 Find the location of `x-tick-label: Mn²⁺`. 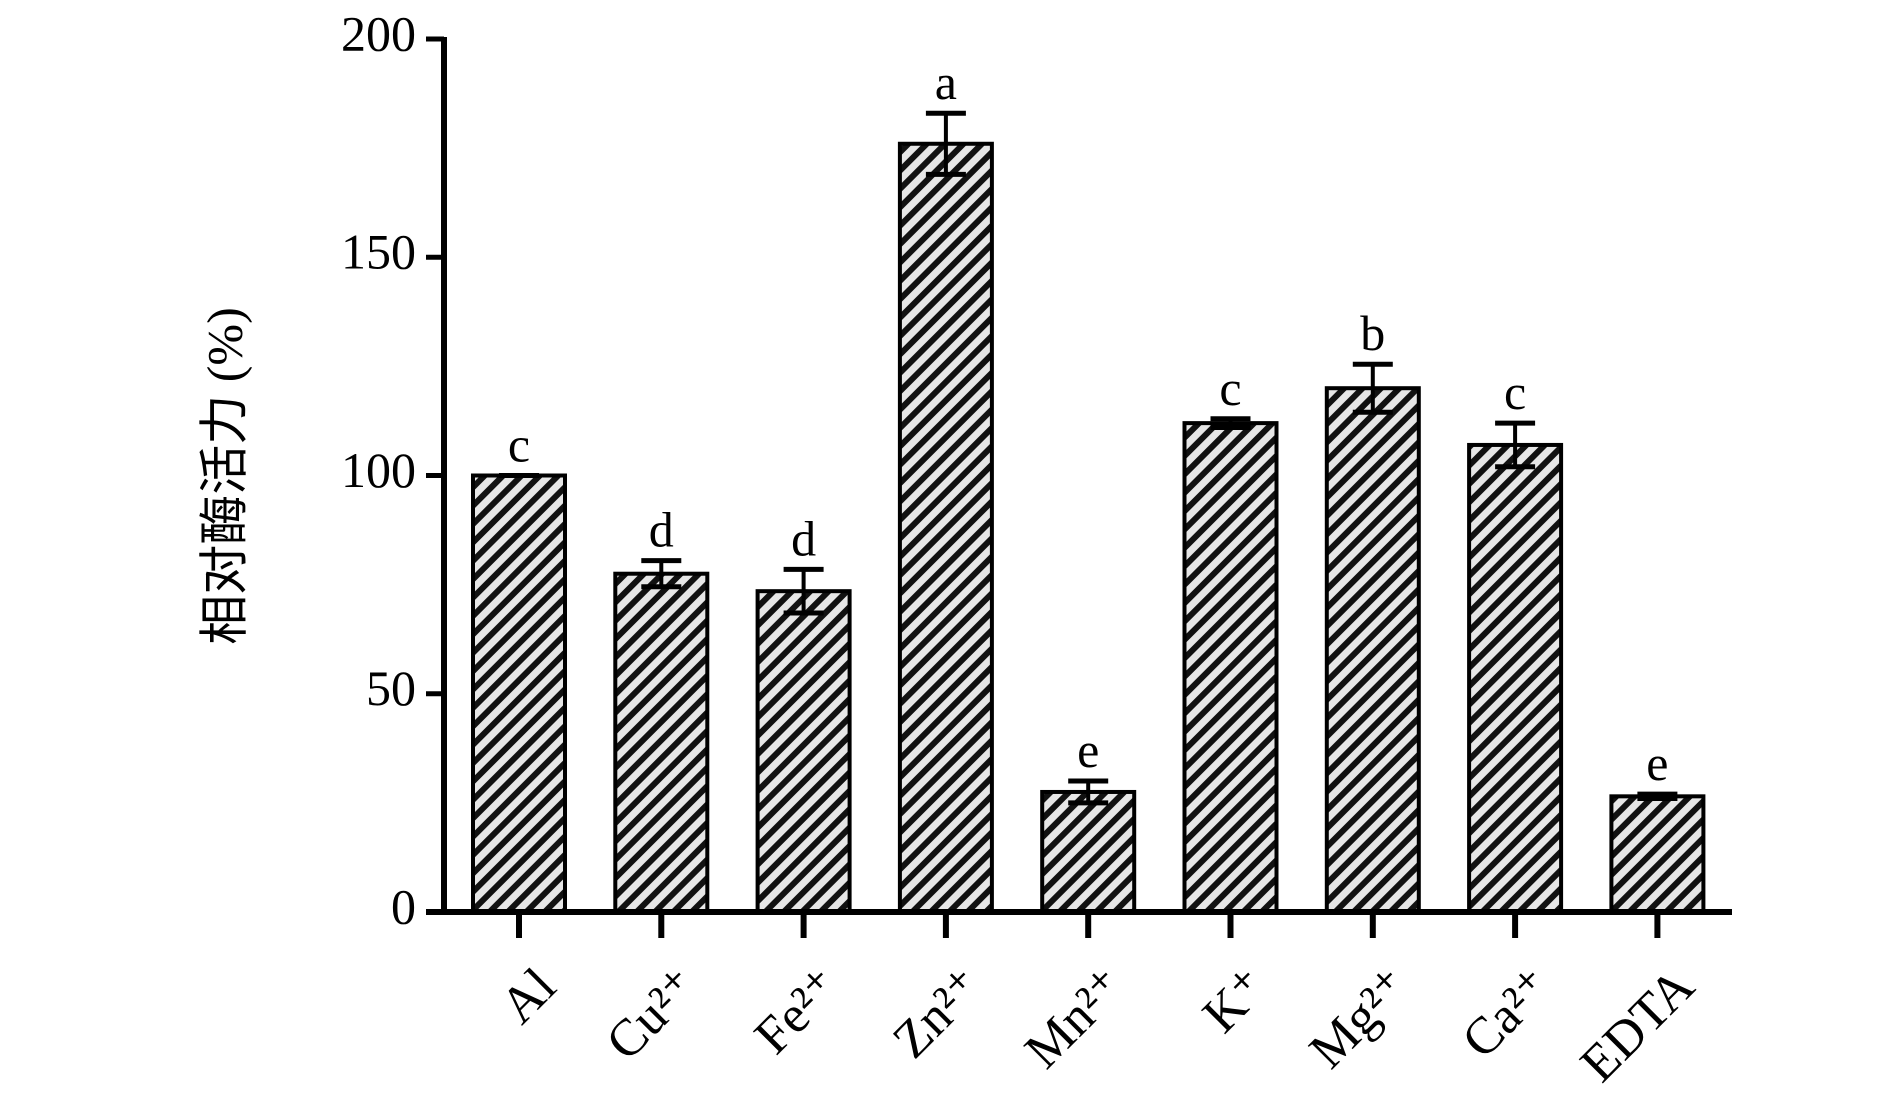

x-tick-label: Mn²⁺ is located at coordinates (1075, 1019).